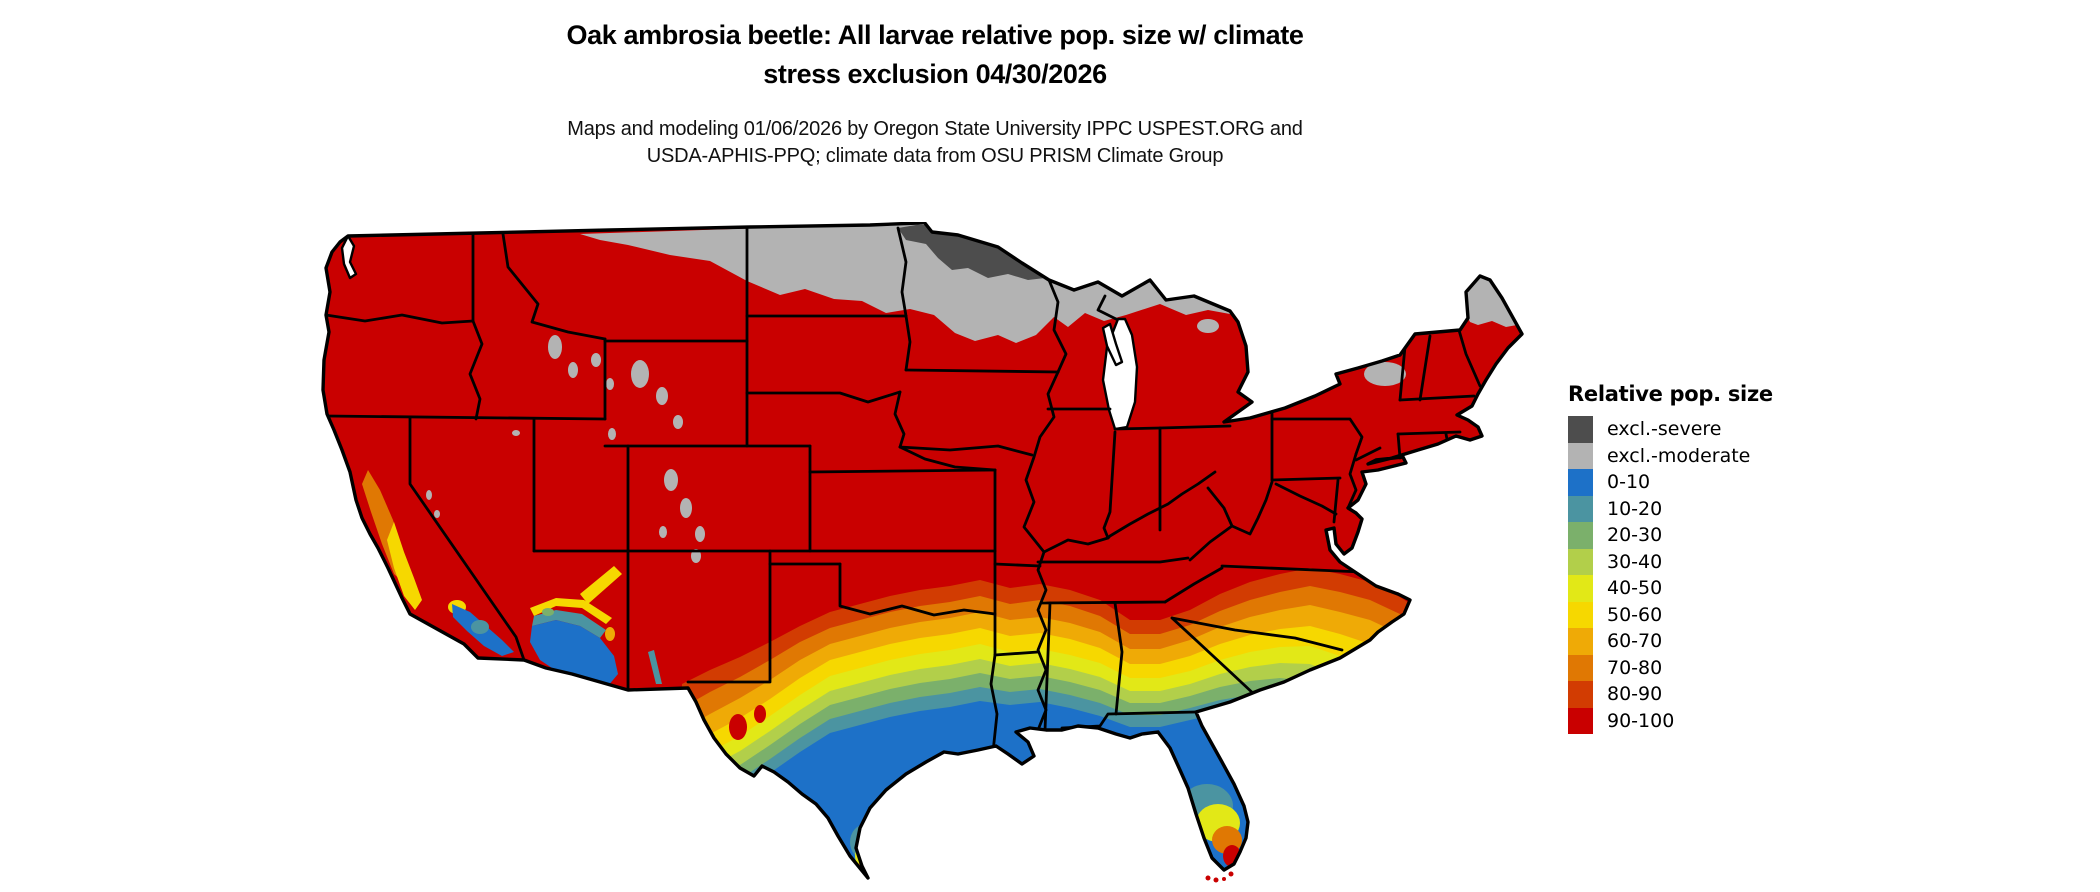 The width and height of the screenshot is (2100, 892). What do you see at coordinates (1698, 667) in the screenshot?
I see `legend-item: 70-80` at bounding box center [1698, 667].